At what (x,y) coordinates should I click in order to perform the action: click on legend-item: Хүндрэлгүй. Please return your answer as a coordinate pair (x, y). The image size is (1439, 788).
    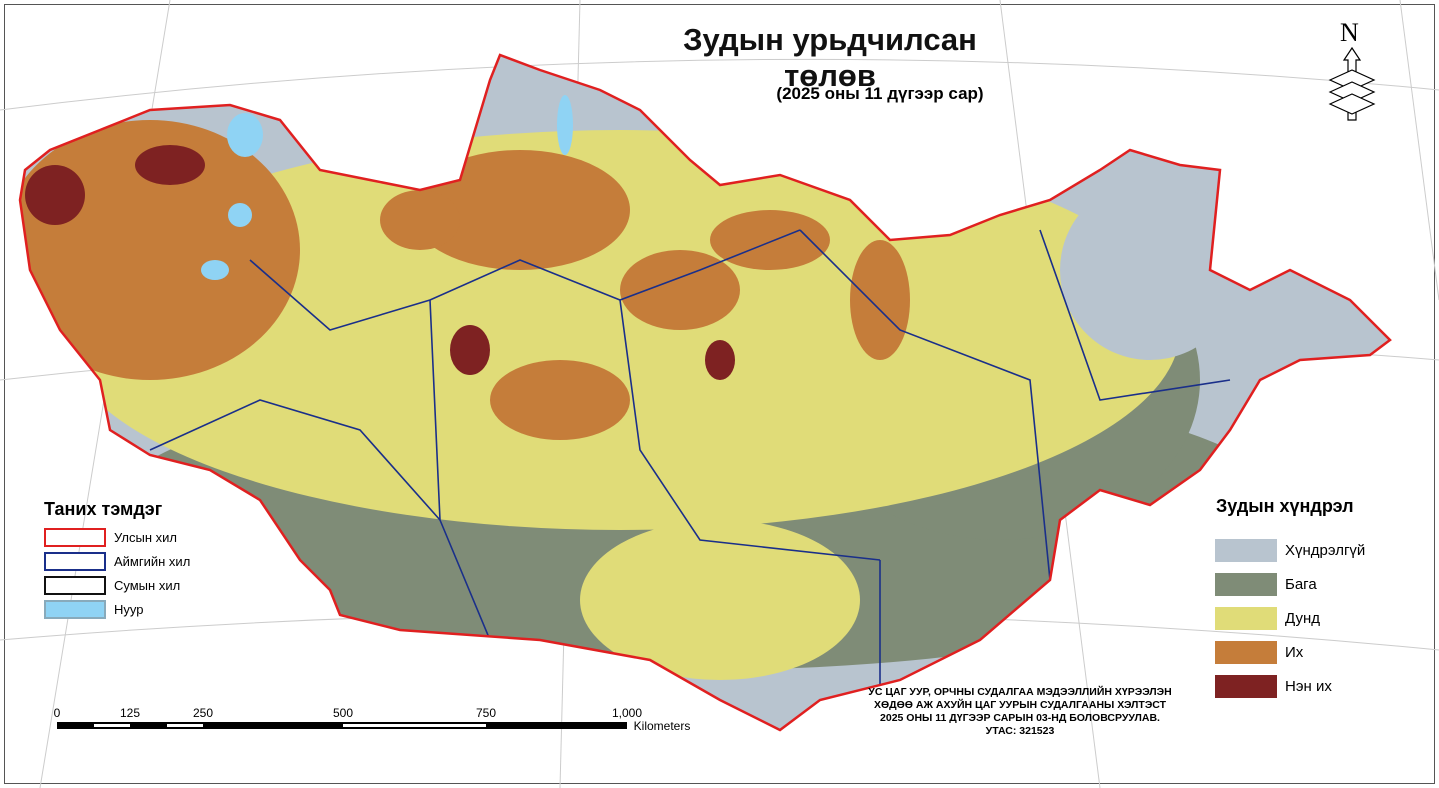
    Looking at the image, I should click on (1290, 550).